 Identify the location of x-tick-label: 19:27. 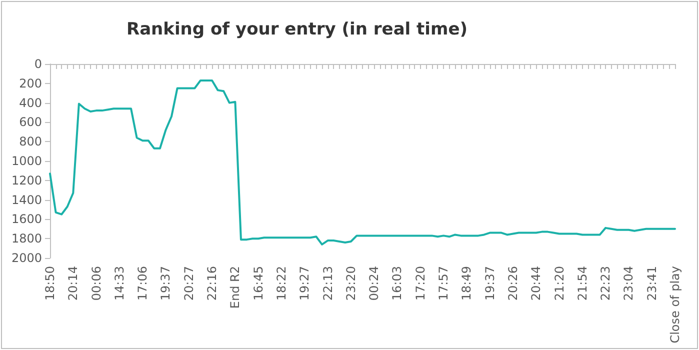
(305, 283).